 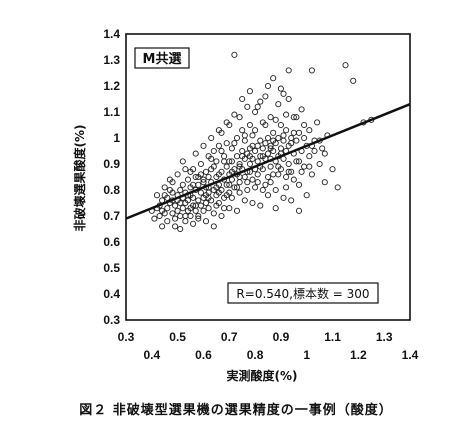 What do you see at coordinates (111, 112) in the screenshot?
I see `y-tick-label: 1.1` at bounding box center [111, 112].